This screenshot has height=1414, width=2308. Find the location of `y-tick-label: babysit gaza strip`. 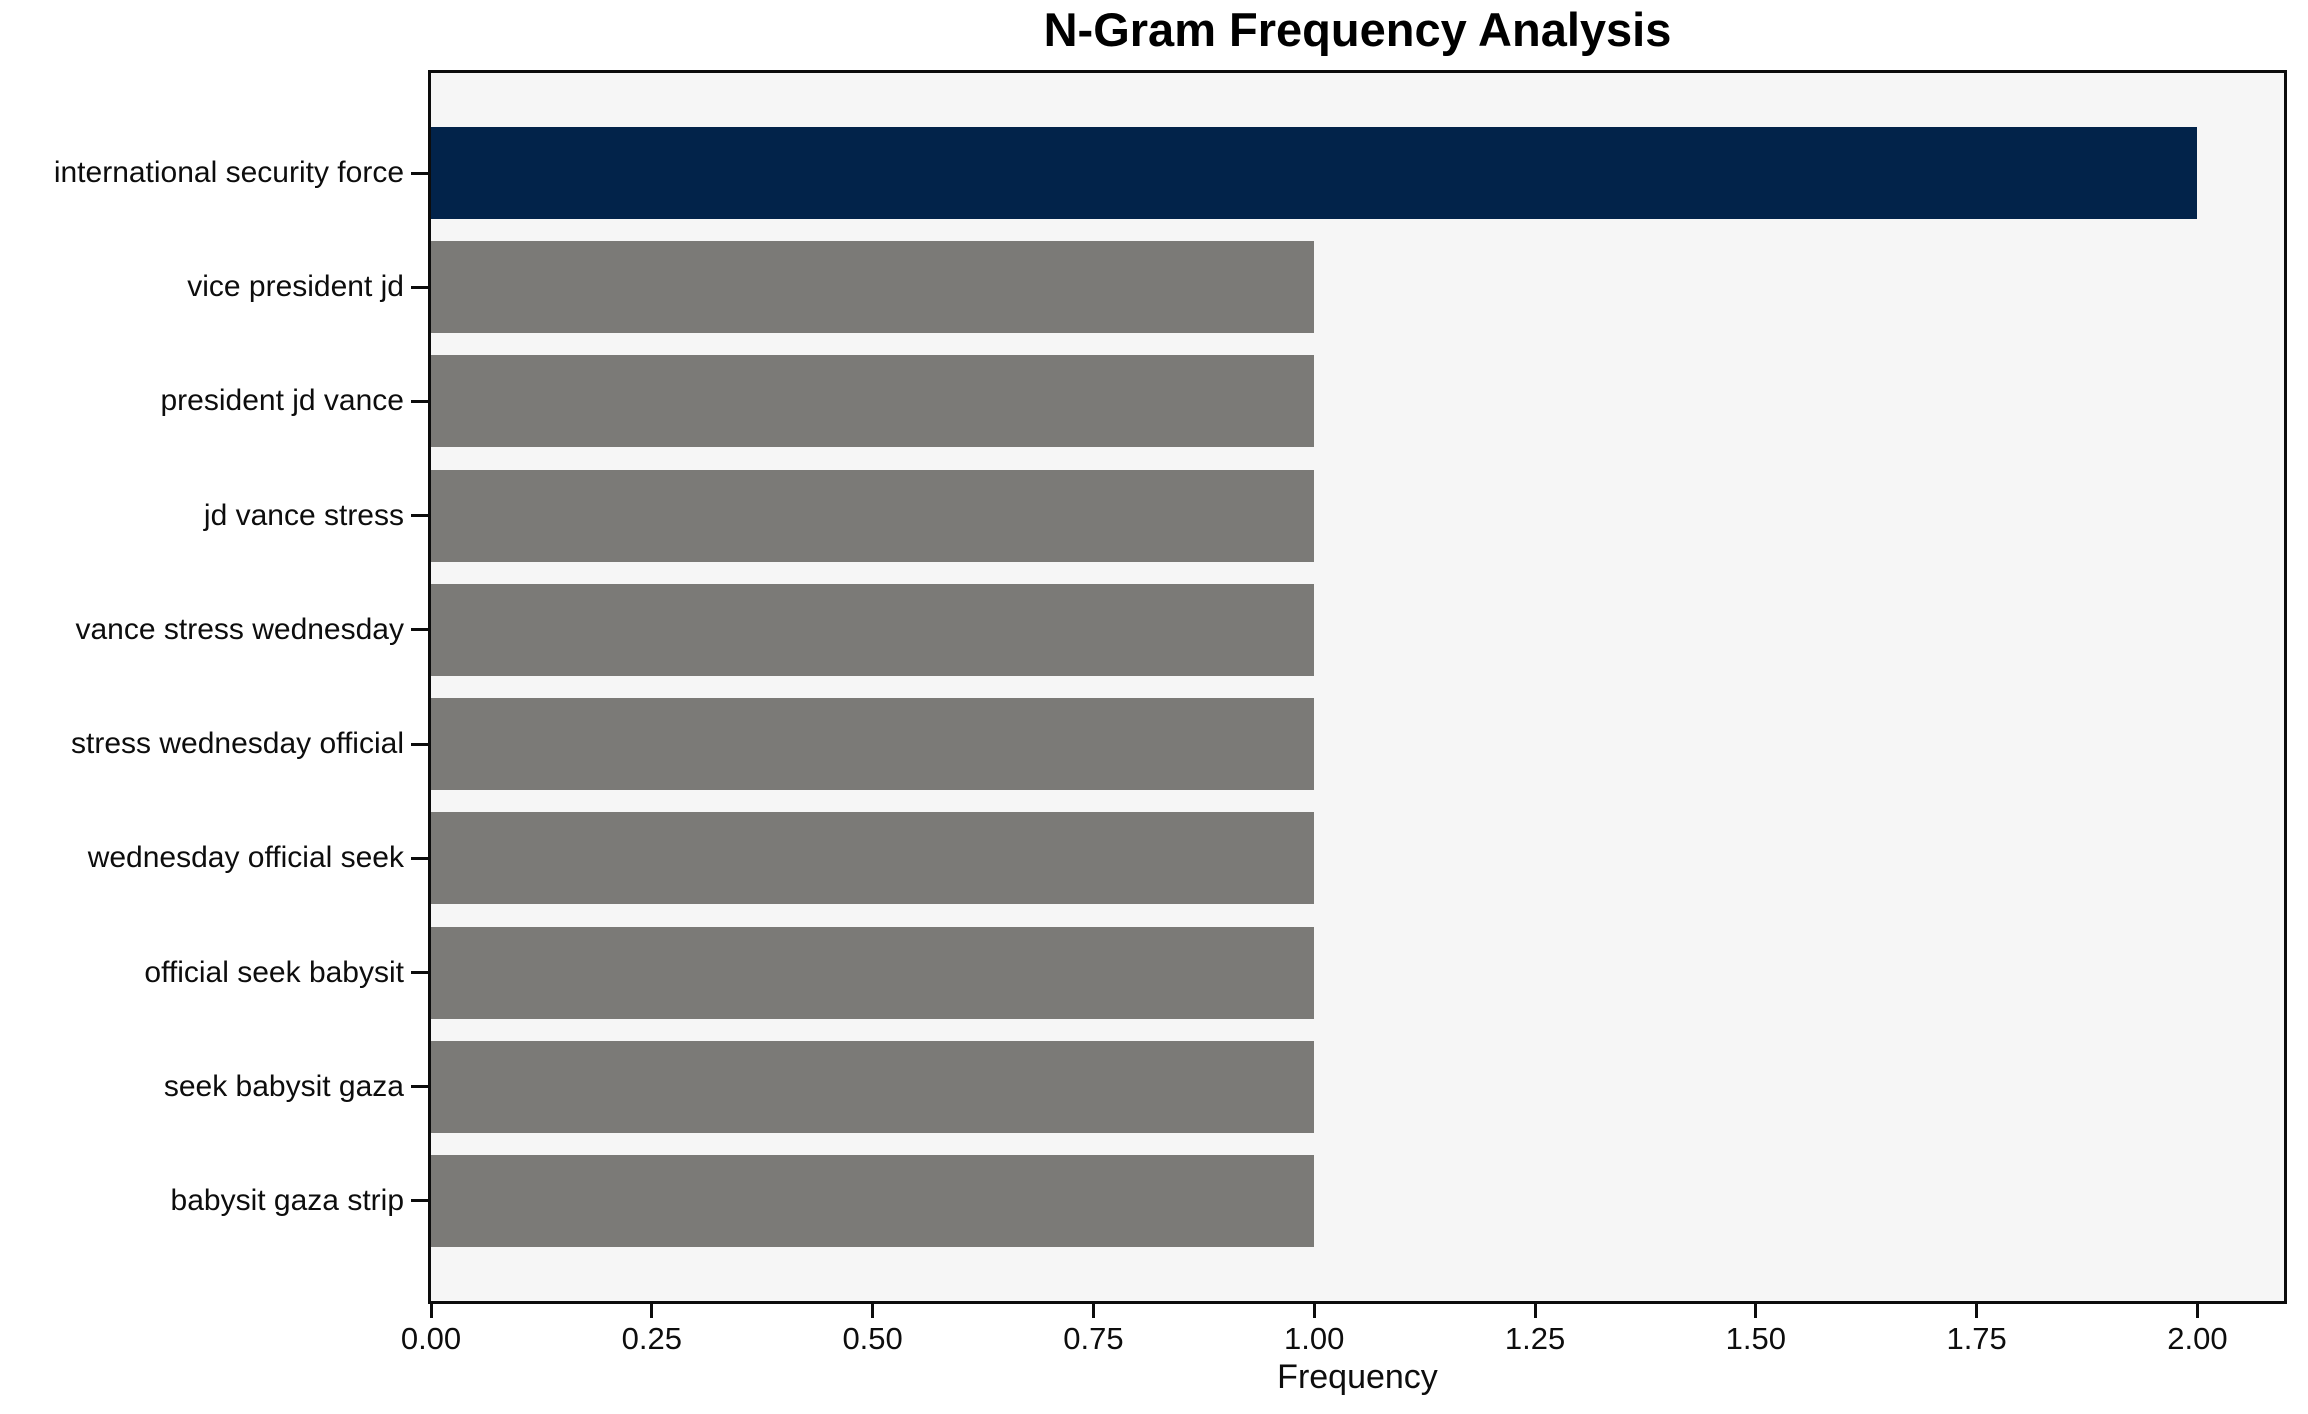

y-tick-label: babysit gaza strip is located at coordinates (287, 1200).